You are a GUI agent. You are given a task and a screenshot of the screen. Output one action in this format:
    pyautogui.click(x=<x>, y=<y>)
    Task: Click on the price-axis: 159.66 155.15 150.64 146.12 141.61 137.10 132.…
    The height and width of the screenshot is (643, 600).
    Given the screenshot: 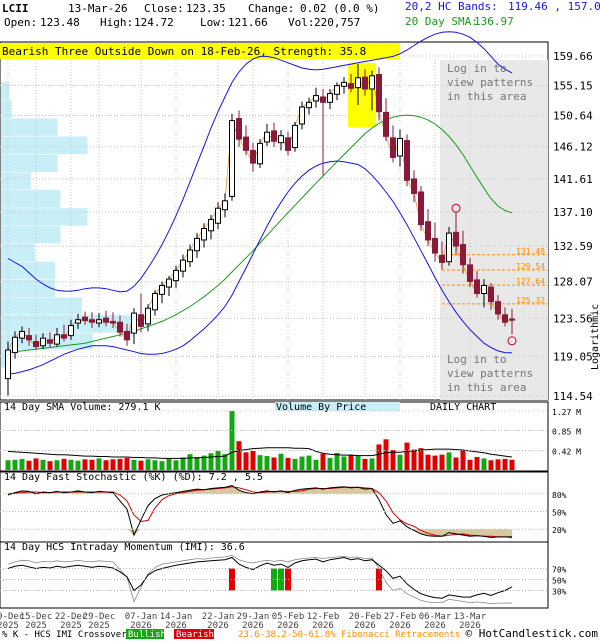 What is the action you would take?
    pyautogui.click(x=573, y=226)
    